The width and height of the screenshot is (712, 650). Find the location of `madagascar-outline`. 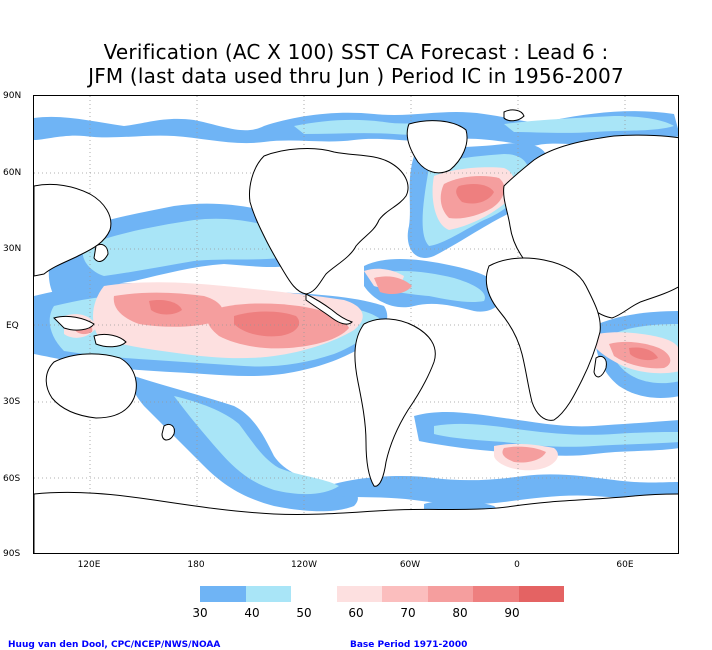

madagascar-outline is located at coordinates (600, 366).